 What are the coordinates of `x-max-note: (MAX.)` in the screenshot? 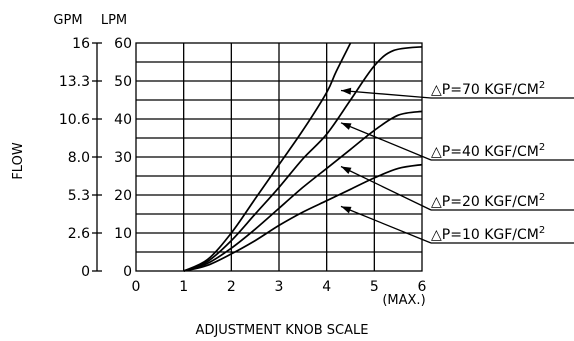 It's located at (403, 300).